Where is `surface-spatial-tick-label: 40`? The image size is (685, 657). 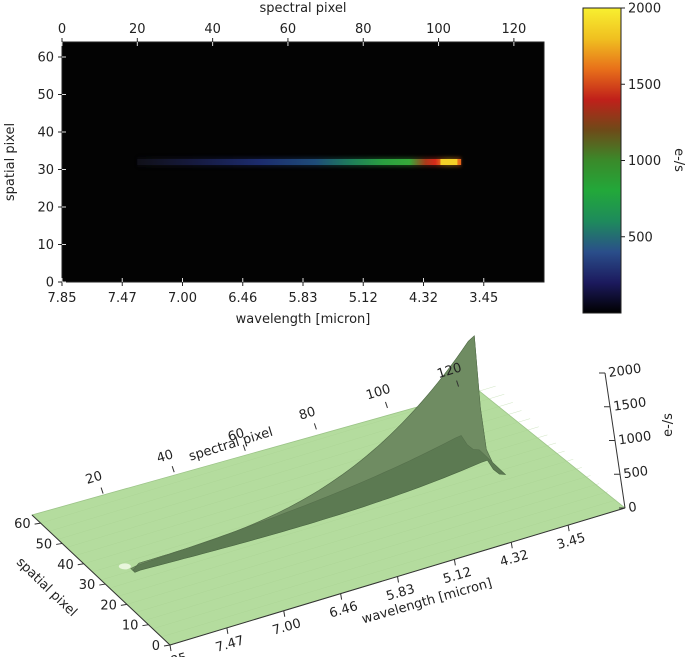
surface-spatial-tick-label: 40 is located at coordinates (65, 565).